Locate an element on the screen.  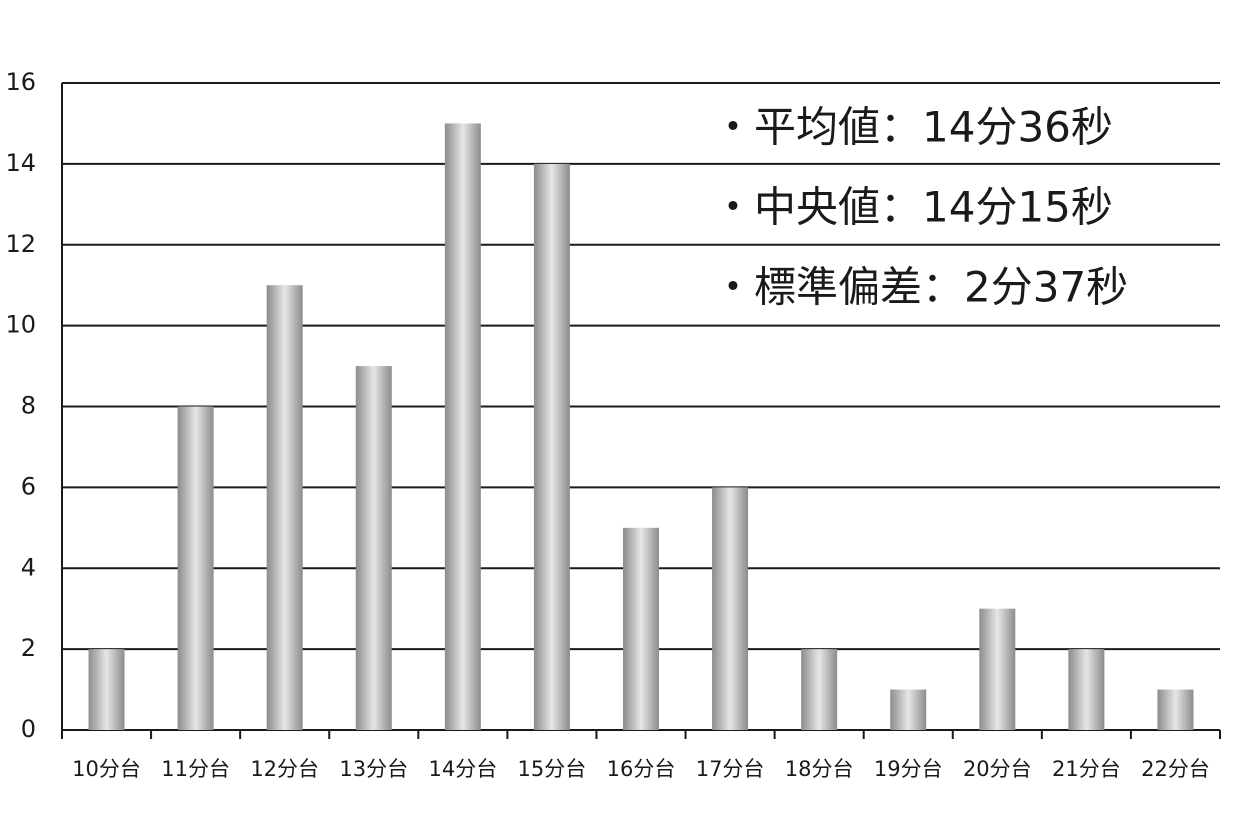
x-tick-label: 22分台 is located at coordinates (1175, 769).